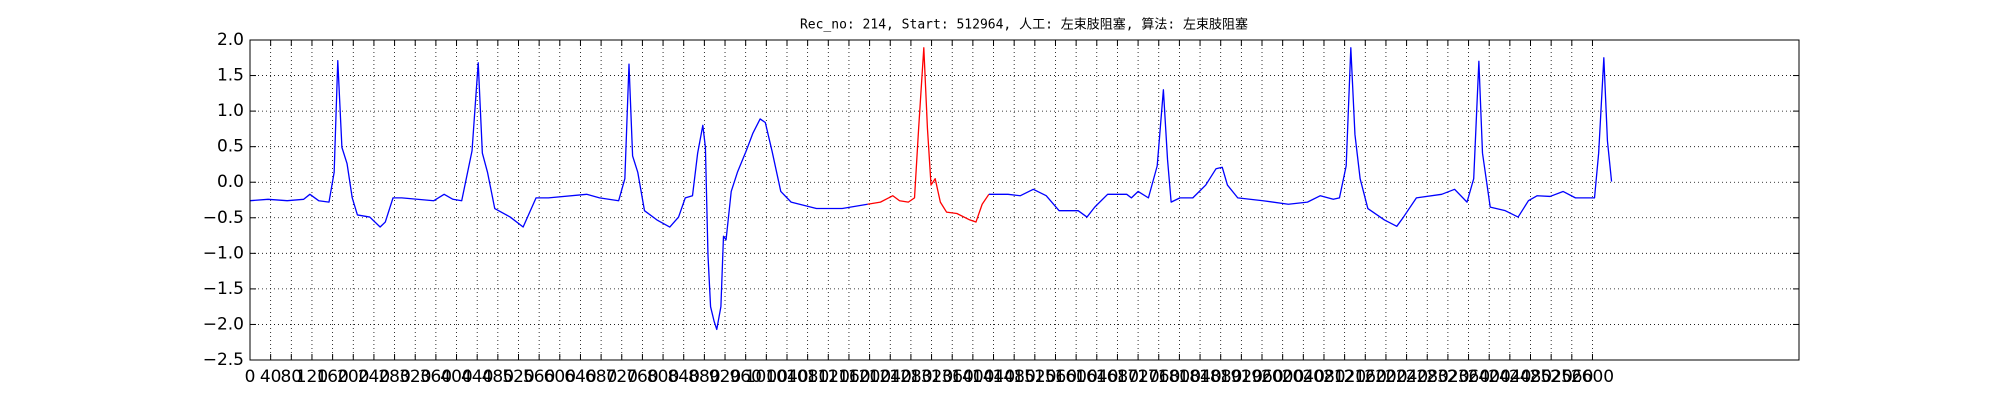 Image resolution: width=2000 pixels, height=400 pixels. I want to click on x-tick-label: 320, so click(415, 377).